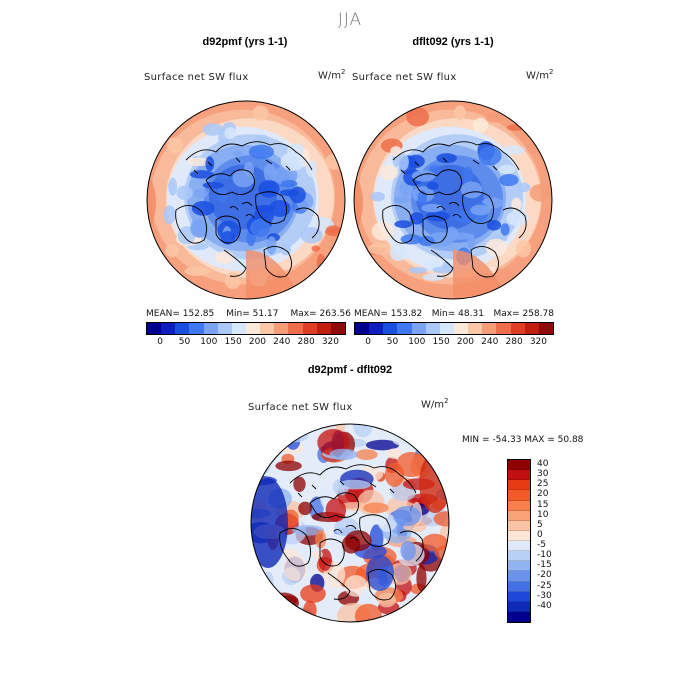  What do you see at coordinates (453, 42) in the screenshot?
I see `right-panel-title: dflt092 (yrs 1-1)` at bounding box center [453, 42].